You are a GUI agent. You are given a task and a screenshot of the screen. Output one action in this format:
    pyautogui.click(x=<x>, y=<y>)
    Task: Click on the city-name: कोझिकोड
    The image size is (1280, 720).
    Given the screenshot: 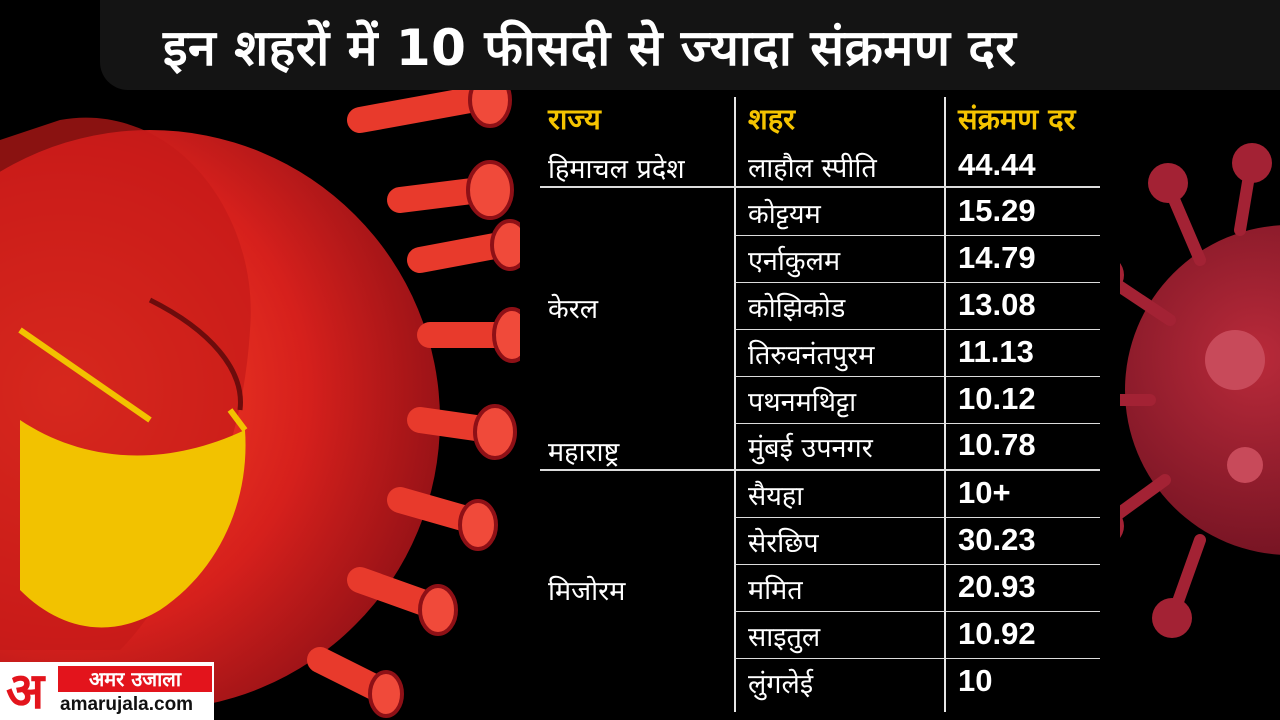 What is the action you would take?
    pyautogui.click(x=797, y=308)
    